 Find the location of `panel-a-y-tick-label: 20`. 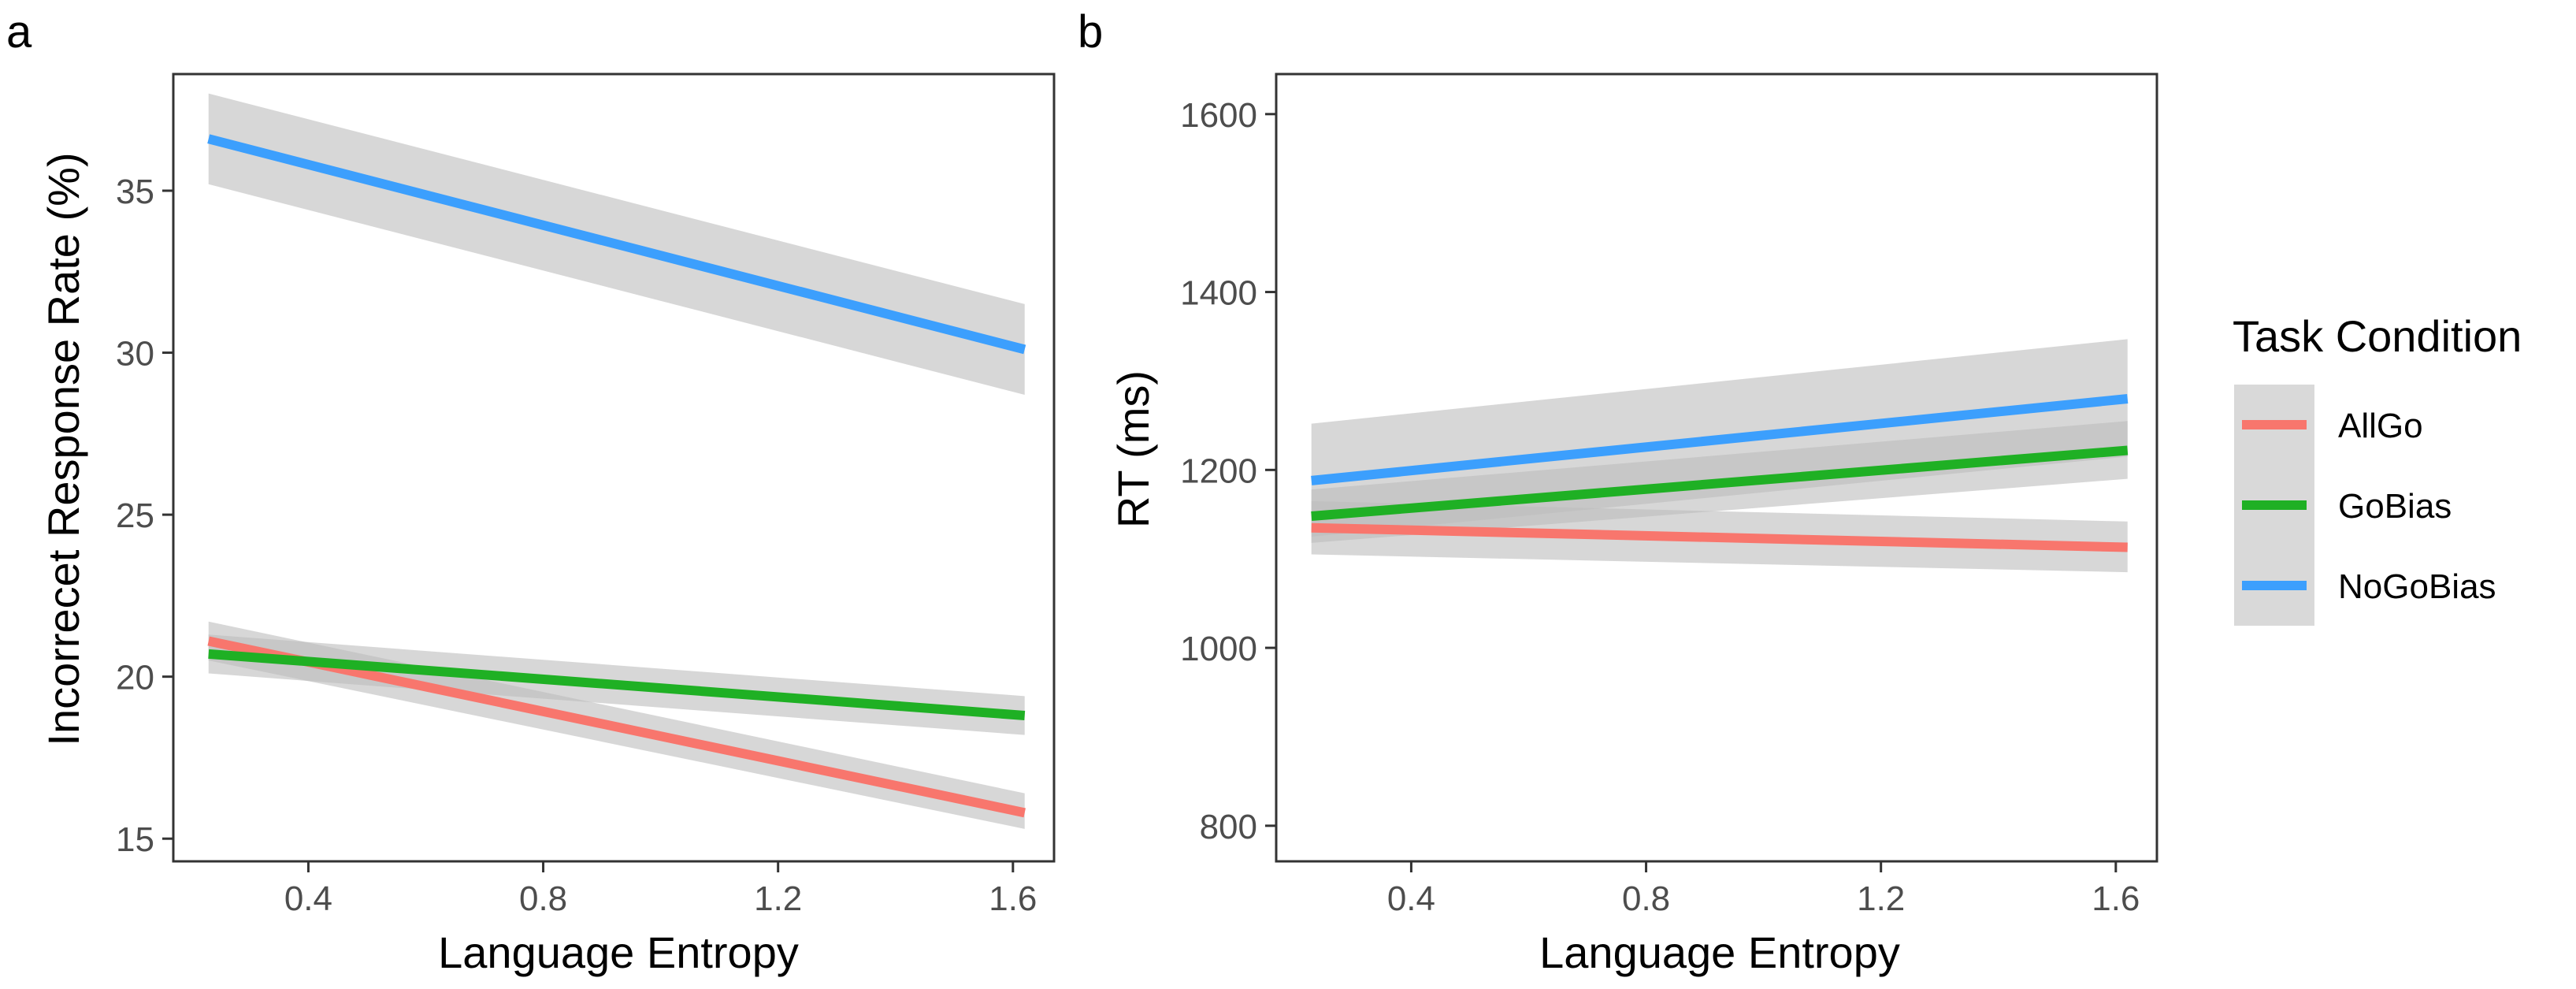

panel-a-y-tick-label: 20 is located at coordinates (135, 678).